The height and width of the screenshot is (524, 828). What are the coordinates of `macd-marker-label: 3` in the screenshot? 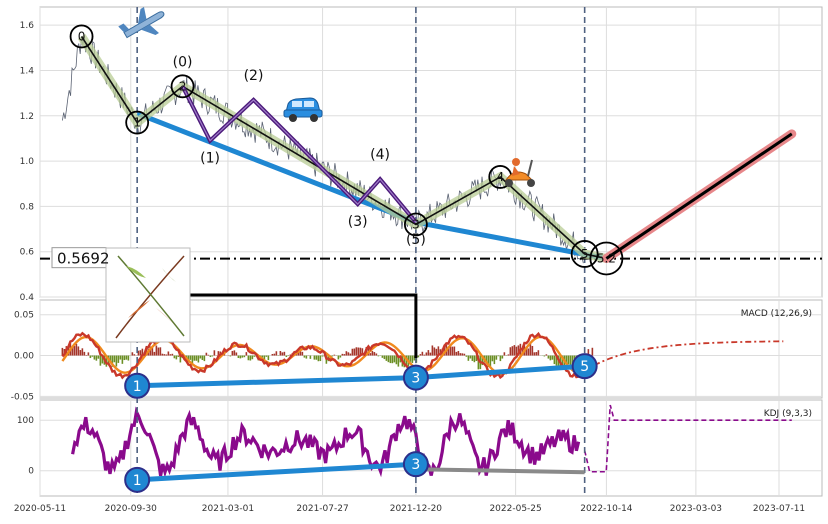 It's located at (415, 379).